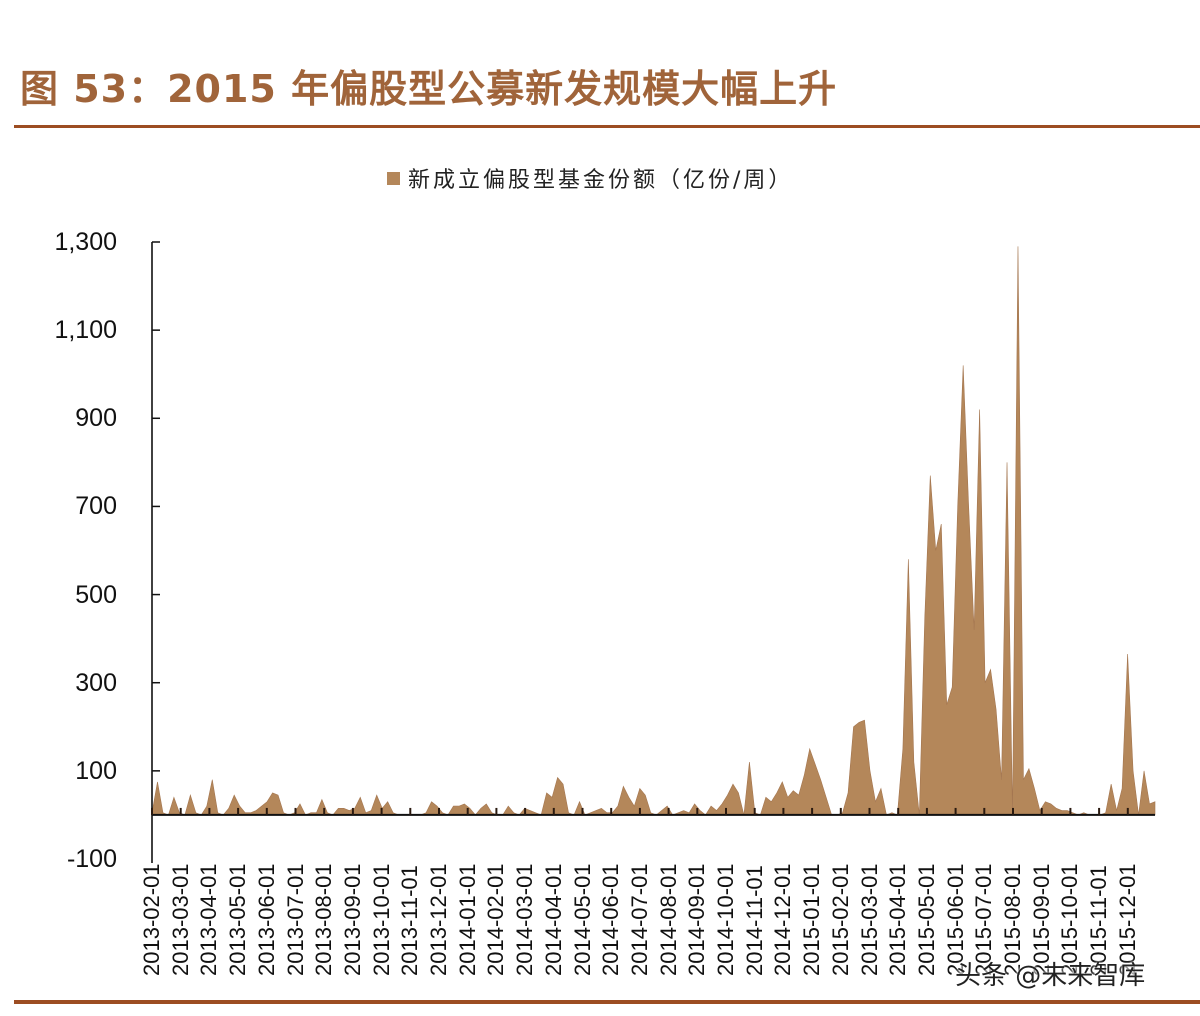 Image resolution: width=1200 pixels, height=1016 pixels. I want to click on x-tick-label: 2013-06-01, so click(266, 919).